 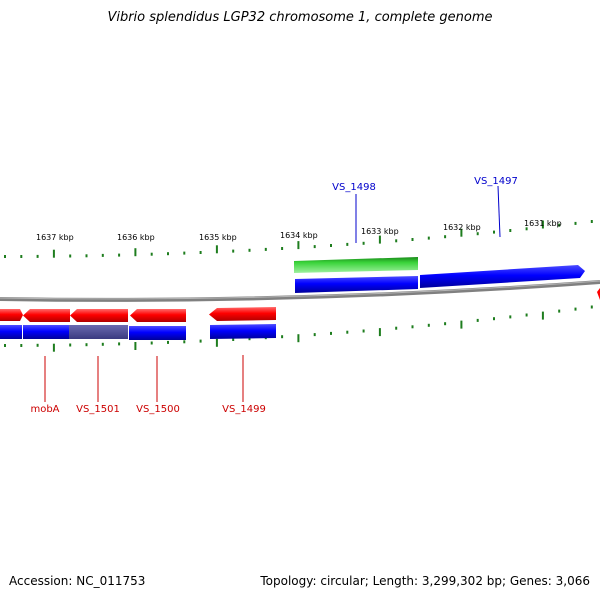 What do you see at coordinates (98, 409) in the screenshot?
I see `reverse-label-VS_1501: VS_1501` at bounding box center [98, 409].